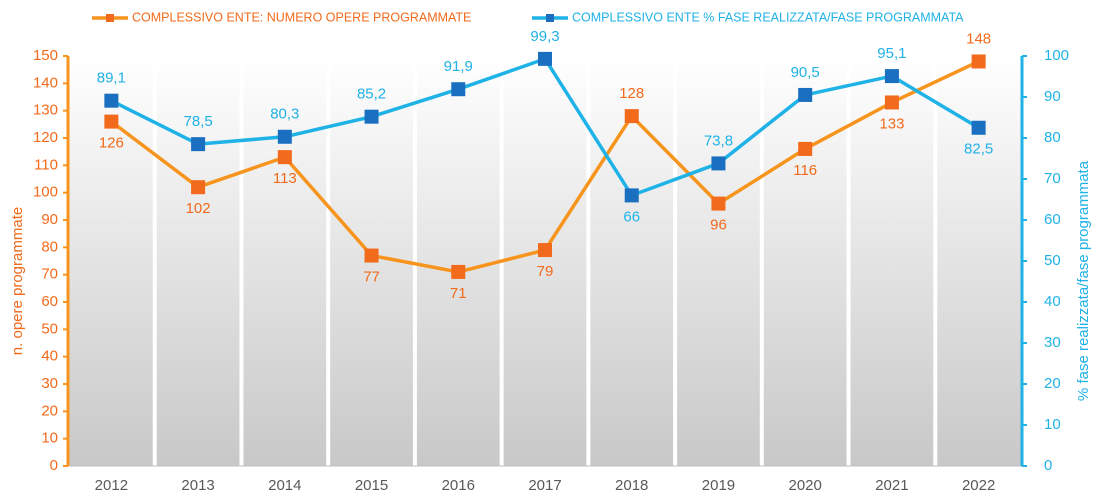  I want to click on data-label: 73,8, so click(718, 140).